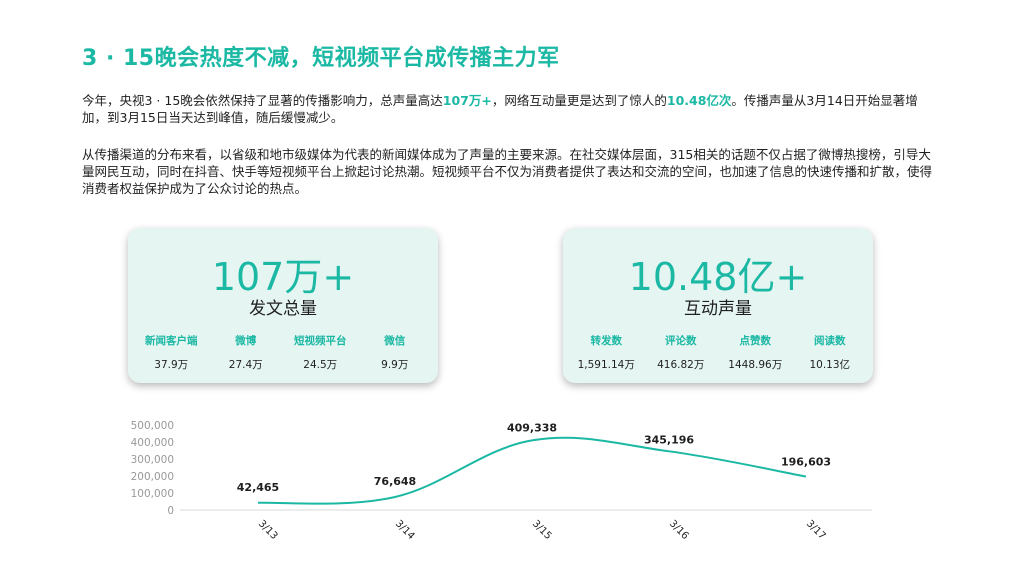 The image size is (1024, 576). Describe the element at coordinates (258, 487) in the screenshot. I see `data-label: 42,465` at that location.